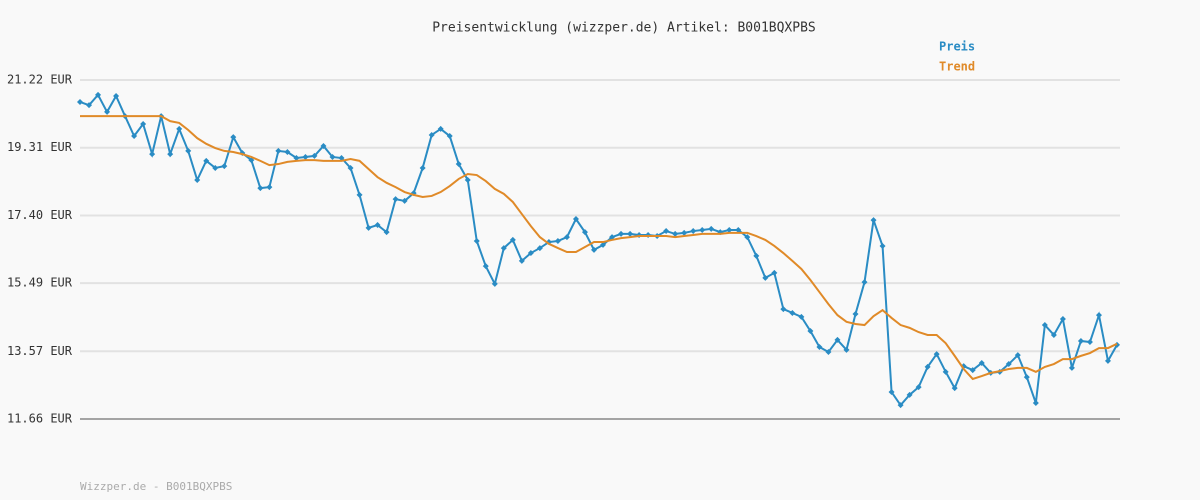 Image resolution: width=1200 pixels, height=500 pixels. Describe the element at coordinates (40, 419) in the screenshot. I see `y-tick-label: 11.66 EUR` at that location.